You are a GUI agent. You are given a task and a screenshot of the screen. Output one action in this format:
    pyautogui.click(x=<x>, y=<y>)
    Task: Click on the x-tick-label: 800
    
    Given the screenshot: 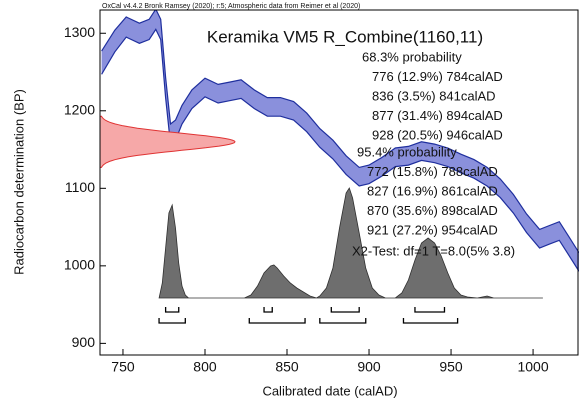 What is the action you would take?
    pyautogui.click(x=205, y=367)
    